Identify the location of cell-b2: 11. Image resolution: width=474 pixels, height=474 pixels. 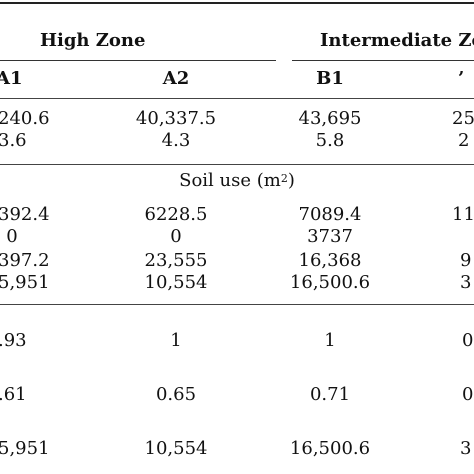
(463, 214).